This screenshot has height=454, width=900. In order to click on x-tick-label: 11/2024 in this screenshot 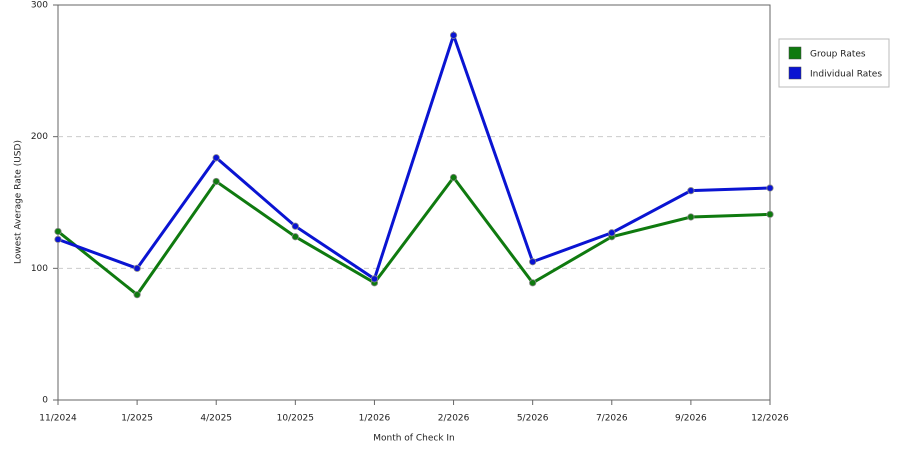, I will do `click(58, 419)`.